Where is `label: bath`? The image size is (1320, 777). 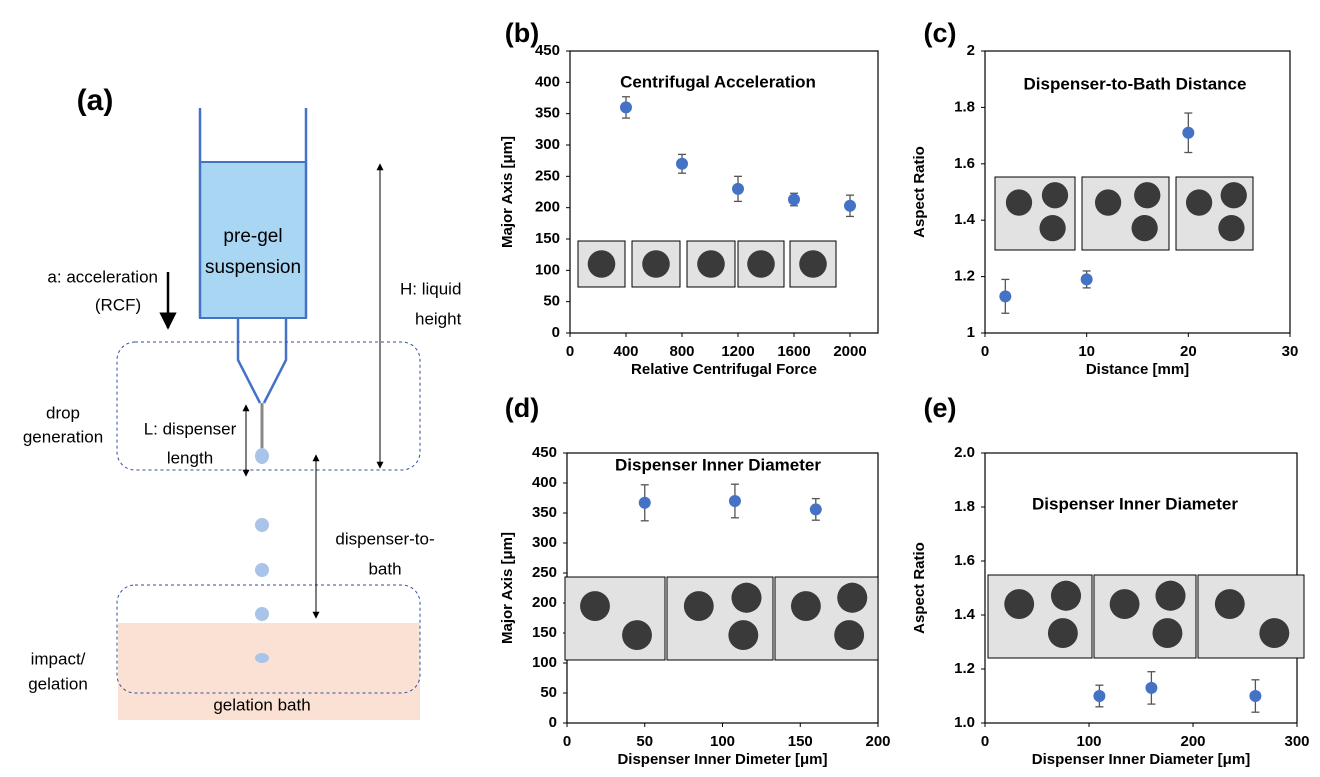
label: bath is located at coordinates (384, 568).